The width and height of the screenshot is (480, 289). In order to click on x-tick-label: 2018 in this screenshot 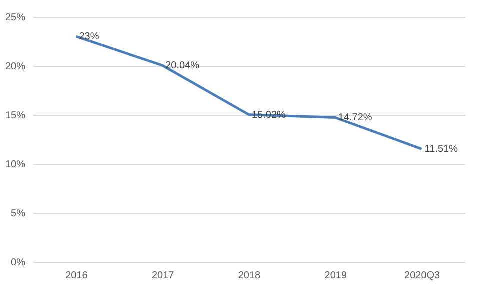, I will do `click(250, 276)`.